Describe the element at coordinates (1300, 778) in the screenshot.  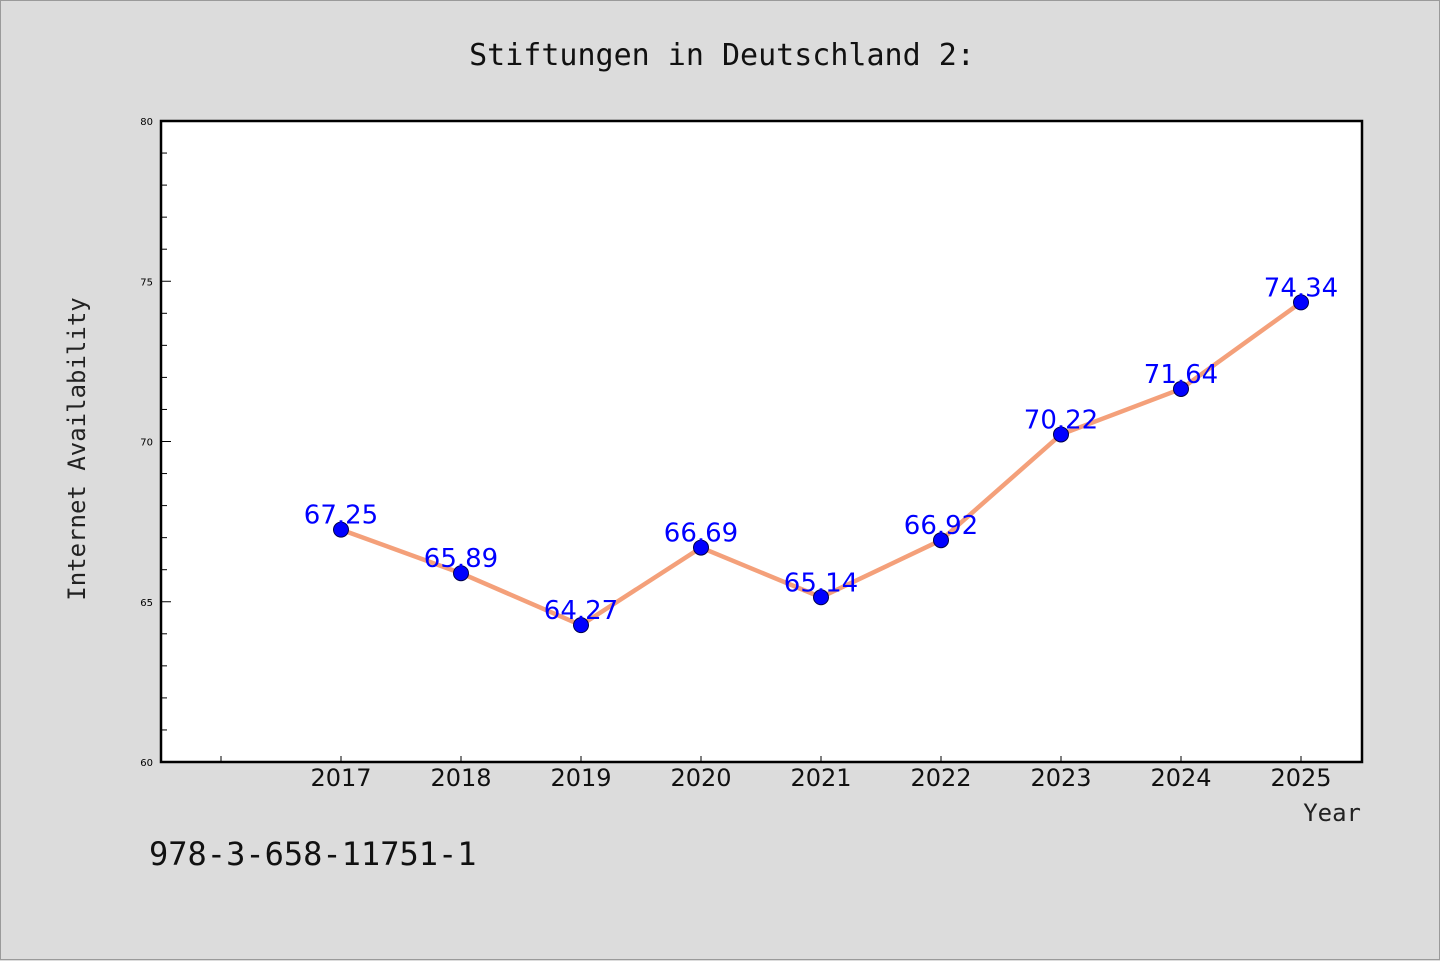
I see `x-tick-label: 2025` at that location.